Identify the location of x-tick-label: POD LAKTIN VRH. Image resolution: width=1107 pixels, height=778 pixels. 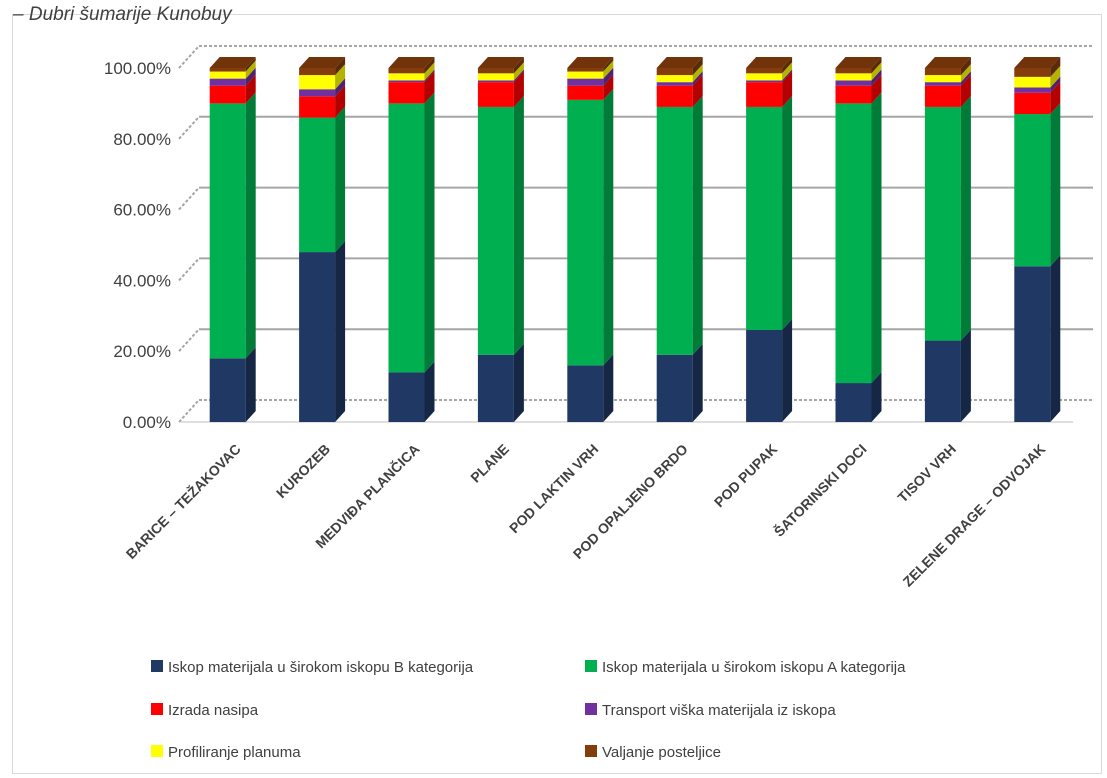
(553, 488).